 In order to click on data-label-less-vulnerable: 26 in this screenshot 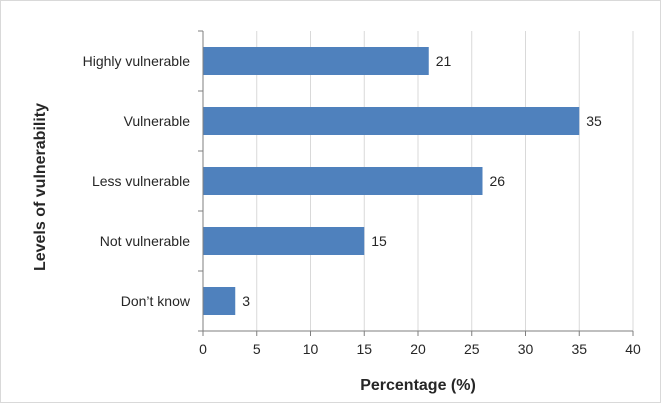, I will do `click(498, 181)`.